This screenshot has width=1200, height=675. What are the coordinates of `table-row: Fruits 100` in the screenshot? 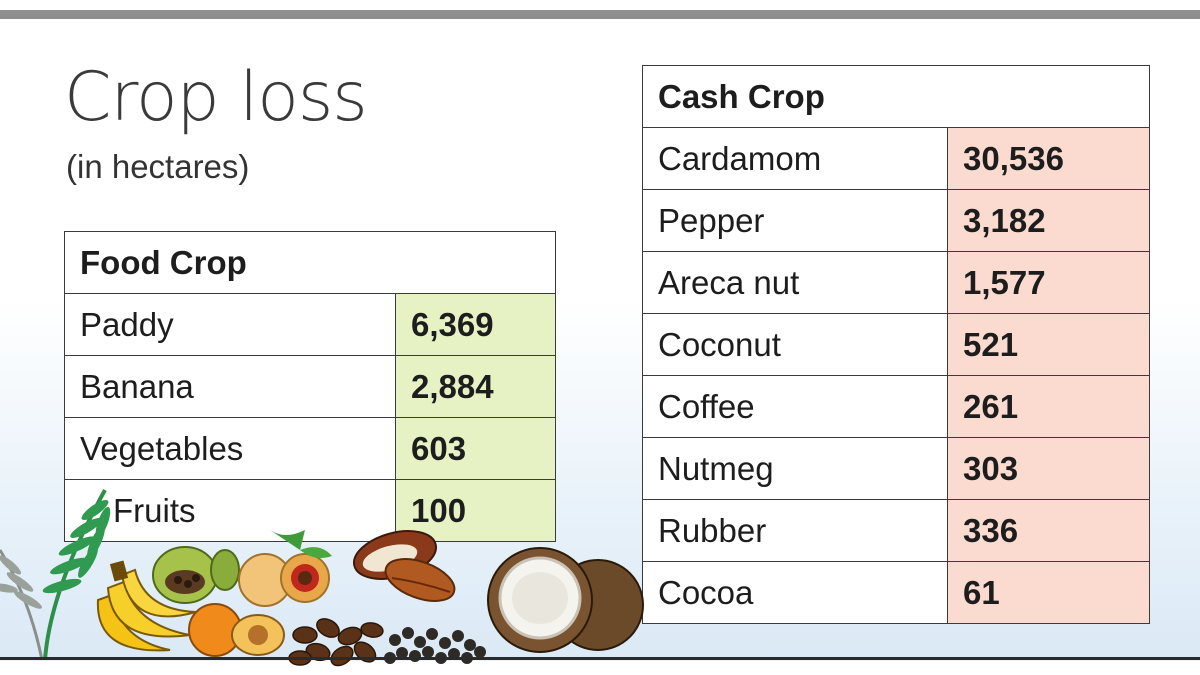 It's located at (310, 510).